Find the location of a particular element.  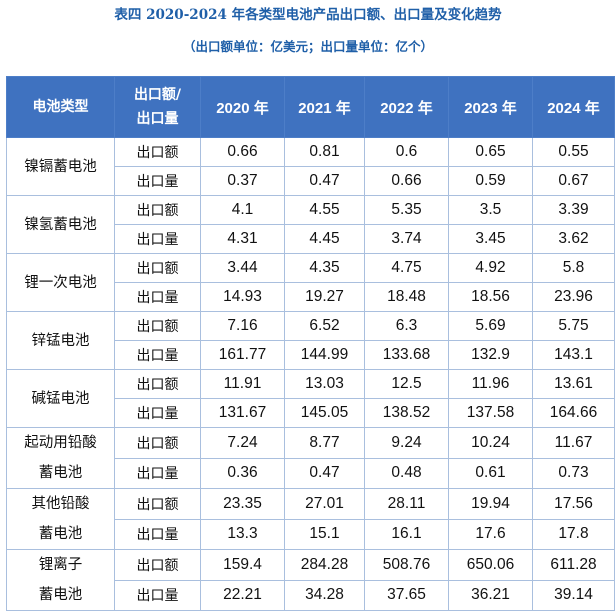

table-row: 出口量 4.31 4.45 3.74 3.45 3.62 is located at coordinates (311, 239).